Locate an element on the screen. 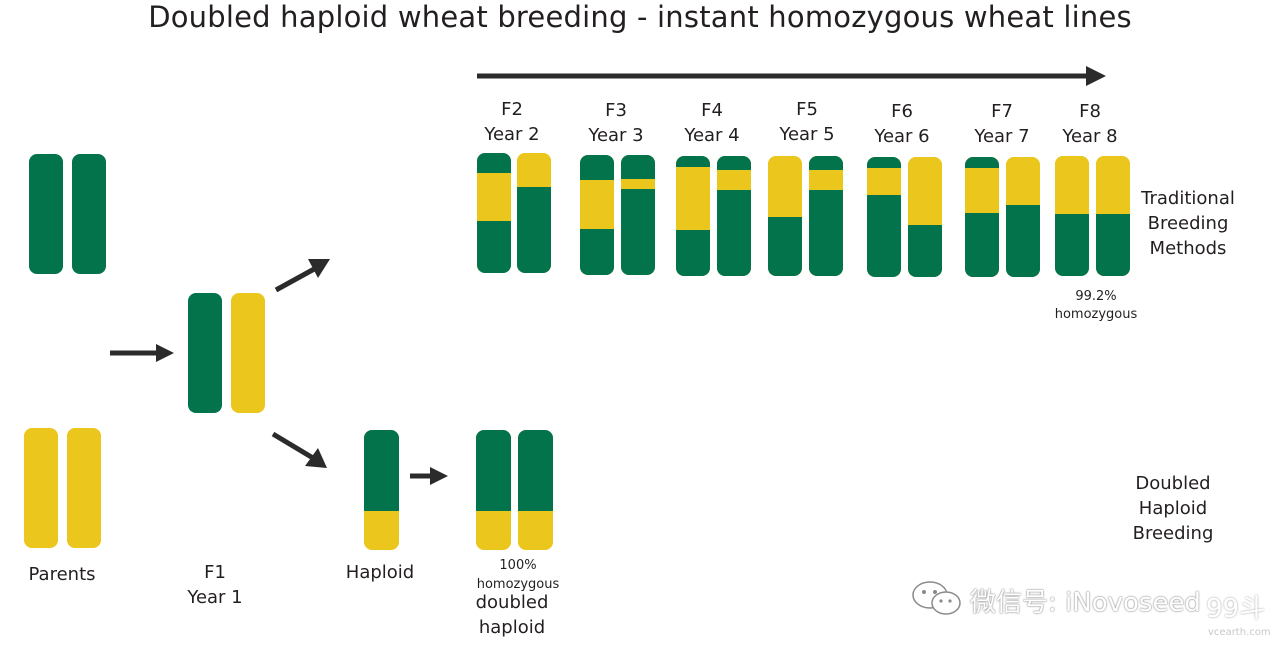  chromosome-f2-left is located at coordinates (494, 213).